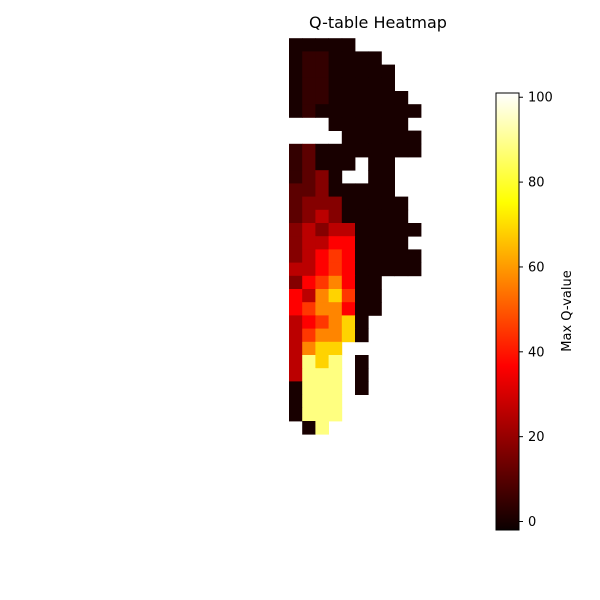  What do you see at coordinates (536, 352) in the screenshot?
I see `colorbar-tick-label: 40` at bounding box center [536, 352].